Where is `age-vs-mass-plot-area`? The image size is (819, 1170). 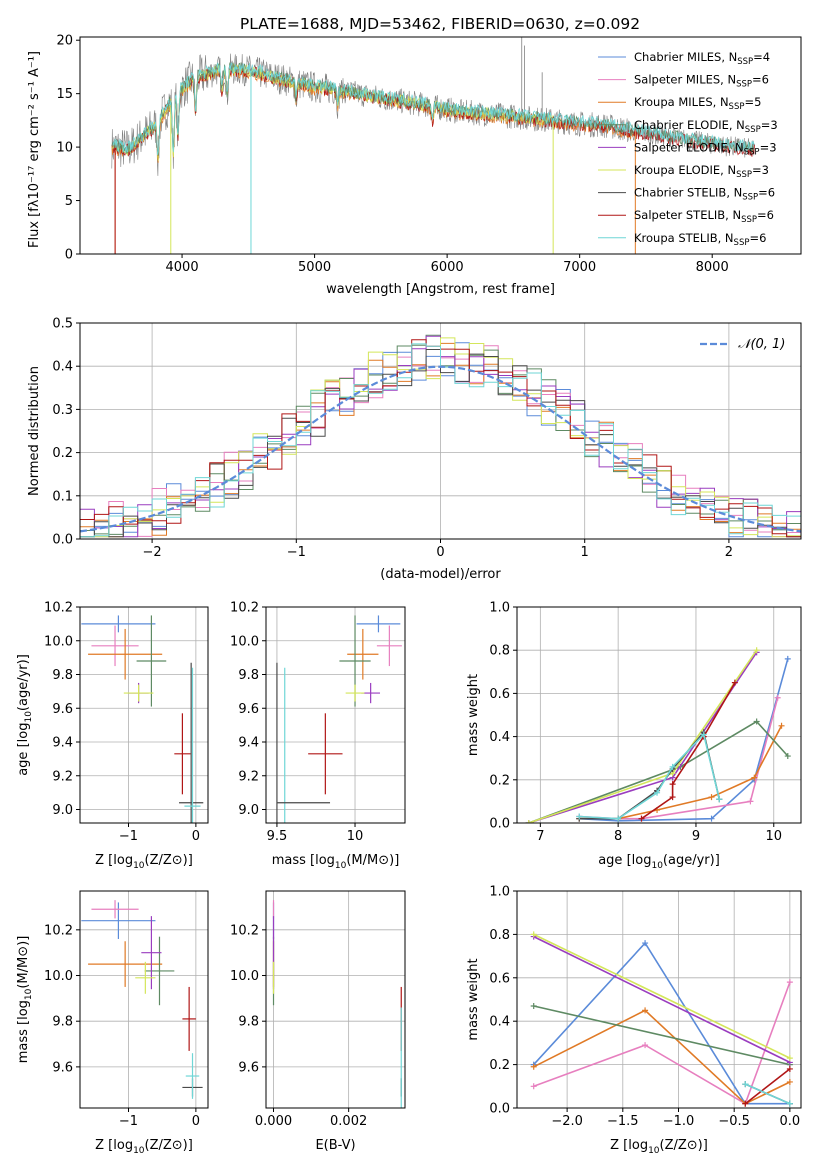 age-vs-mass-plot-area is located at coordinates (339, 719).